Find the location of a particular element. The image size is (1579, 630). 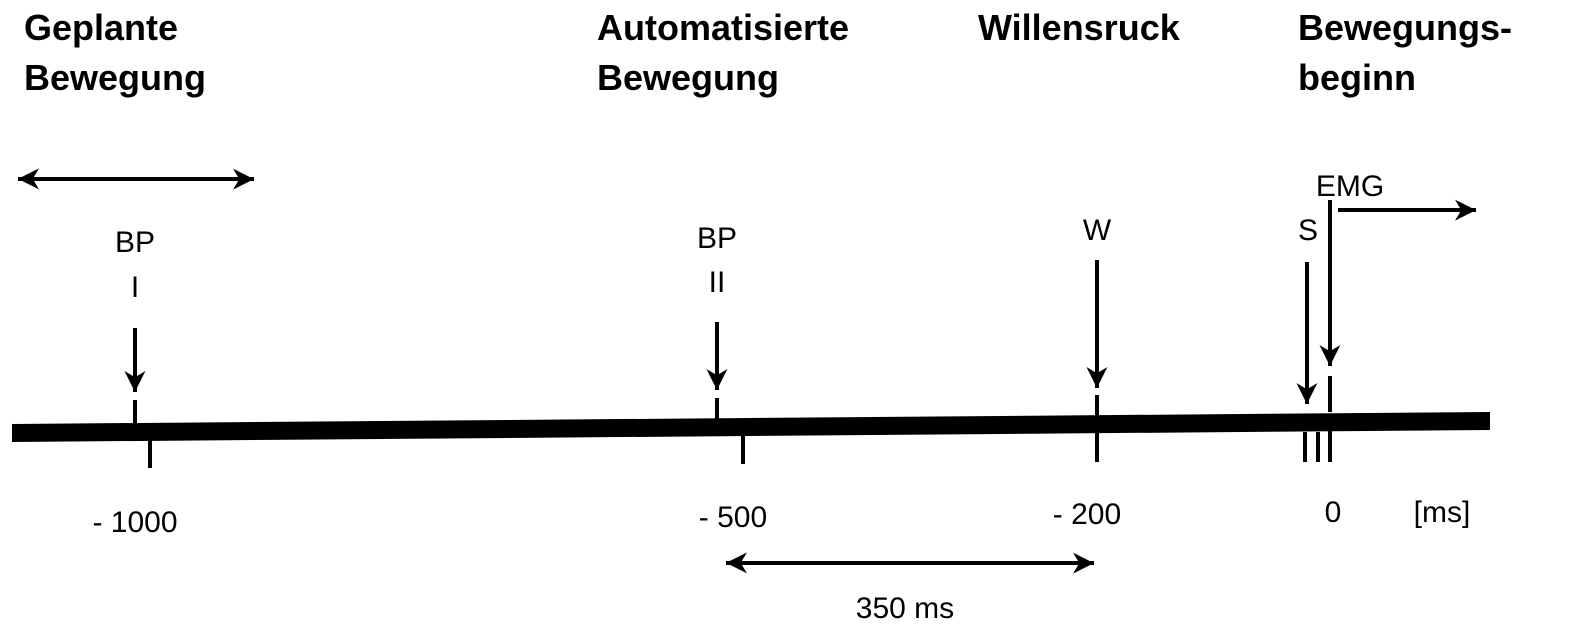

heading: Willensruck is located at coordinates (1079, 27).